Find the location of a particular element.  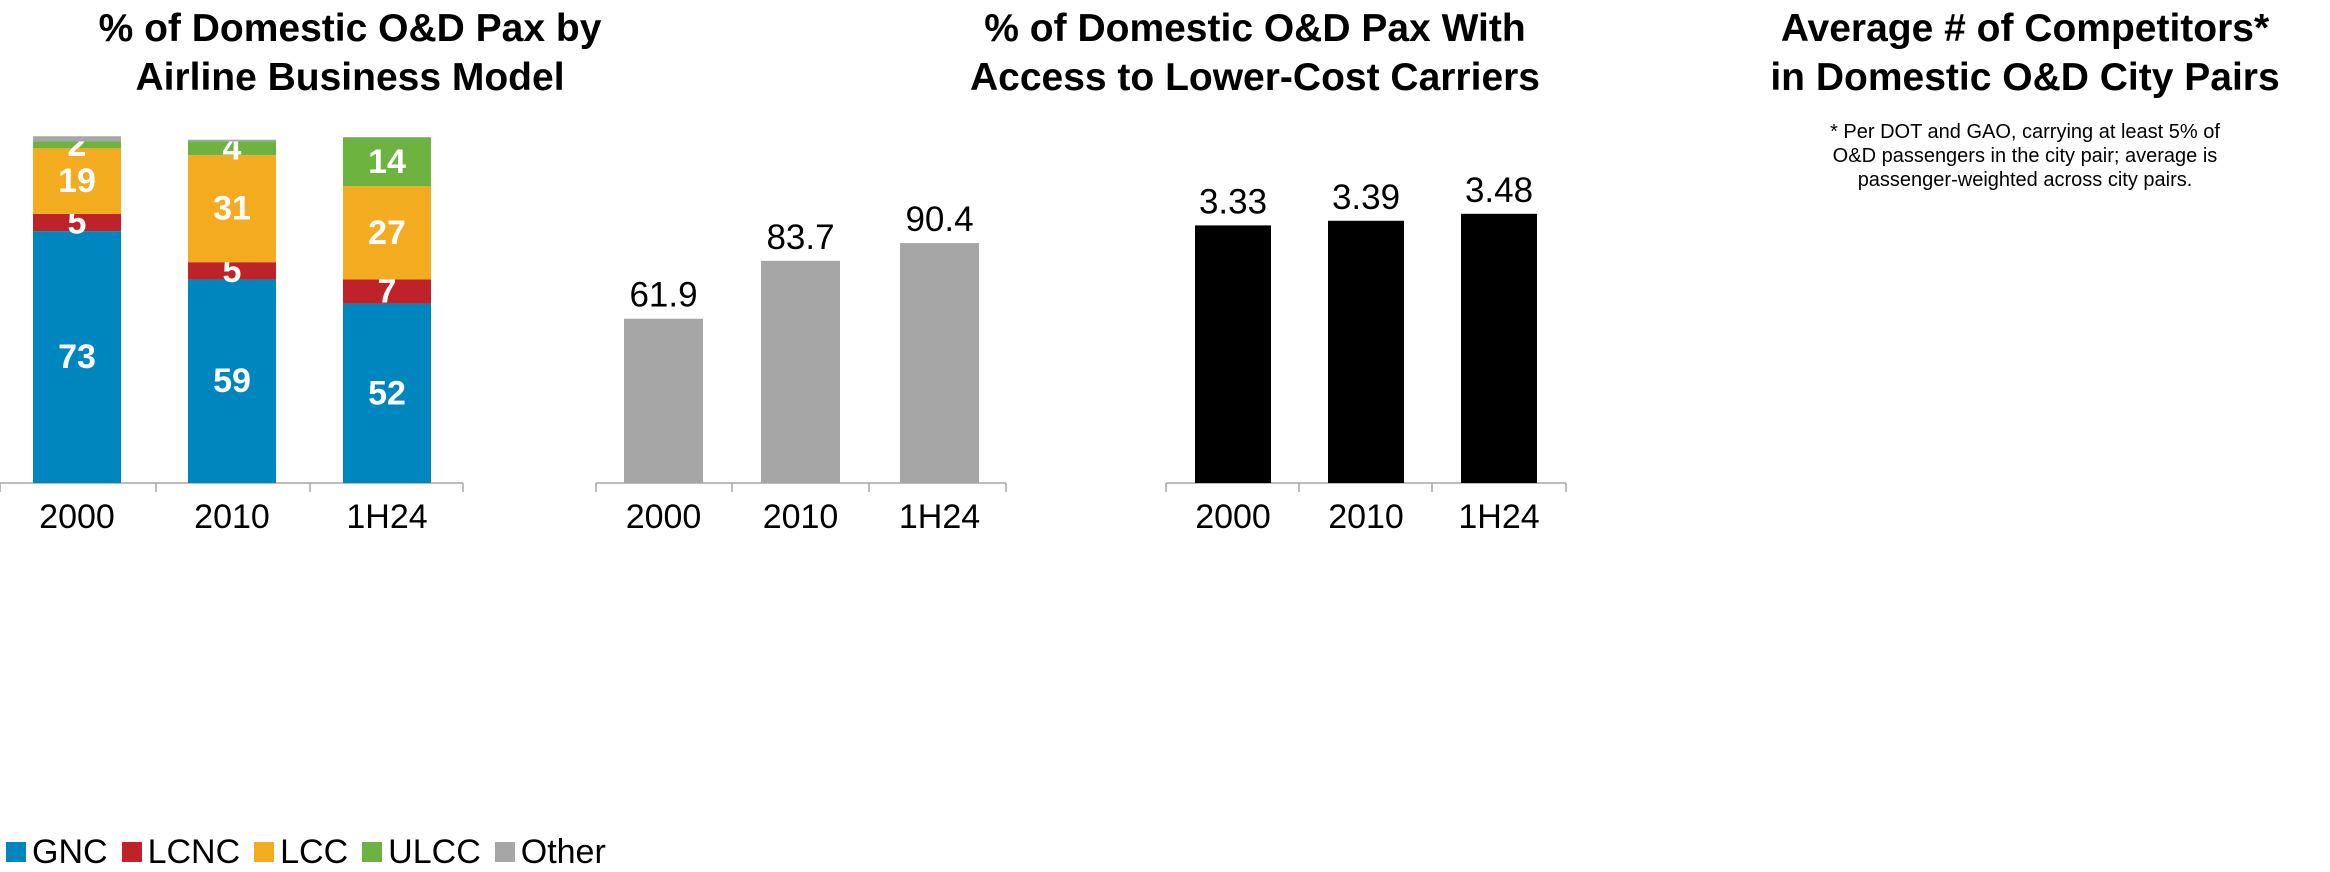

chart-title-line-2: in Domestic O&D City Pairs is located at coordinates (2025, 77).